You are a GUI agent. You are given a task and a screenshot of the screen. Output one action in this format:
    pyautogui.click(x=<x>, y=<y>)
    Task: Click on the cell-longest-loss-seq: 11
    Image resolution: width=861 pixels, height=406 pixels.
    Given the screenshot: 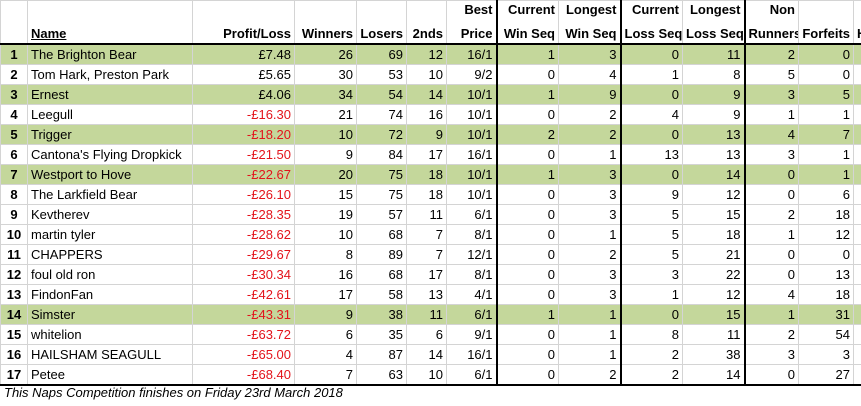 What is the action you would take?
    pyautogui.click(x=714, y=334)
    